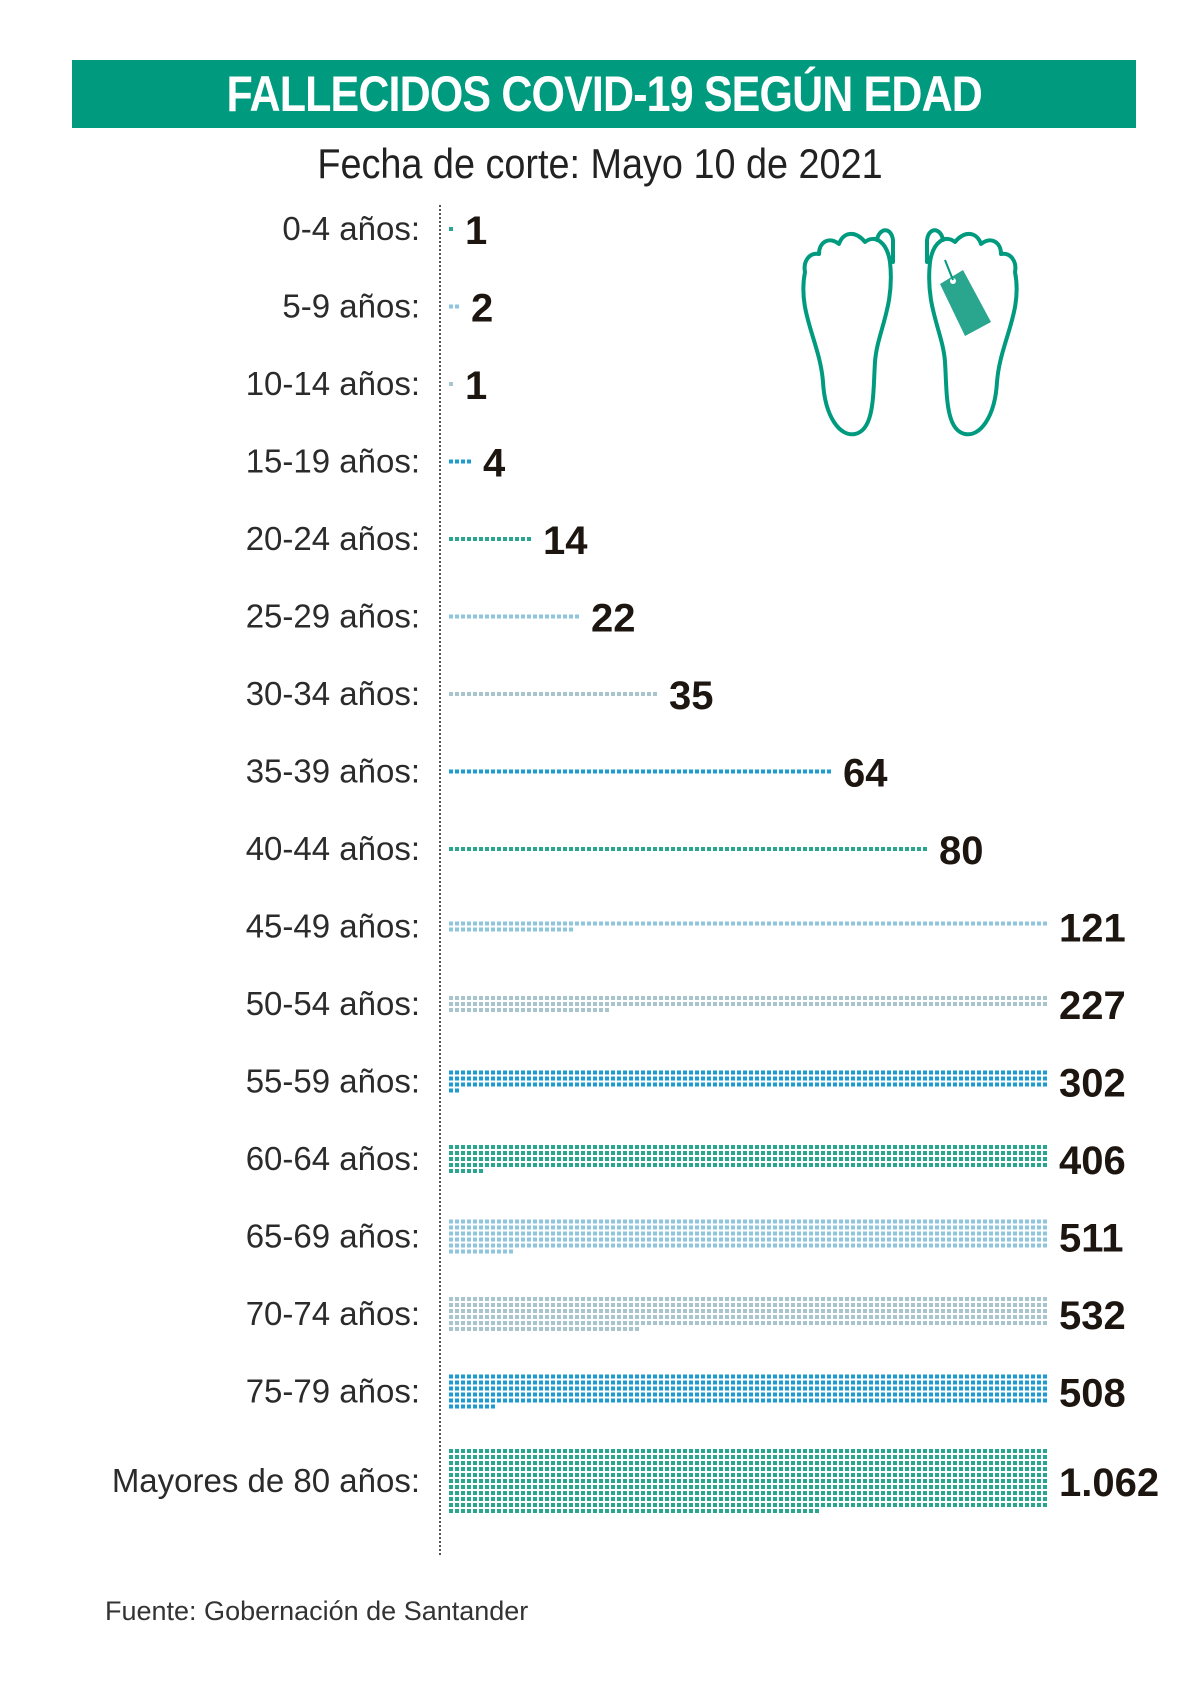 This screenshot has height=1681, width=1200. What do you see at coordinates (351, 306) in the screenshot?
I see `category-label: 5-9 años:` at bounding box center [351, 306].